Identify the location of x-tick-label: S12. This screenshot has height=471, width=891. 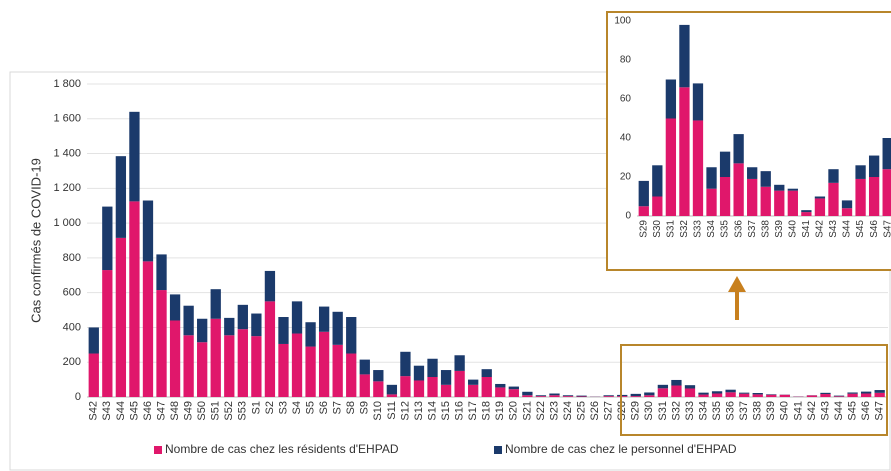
(405, 411).